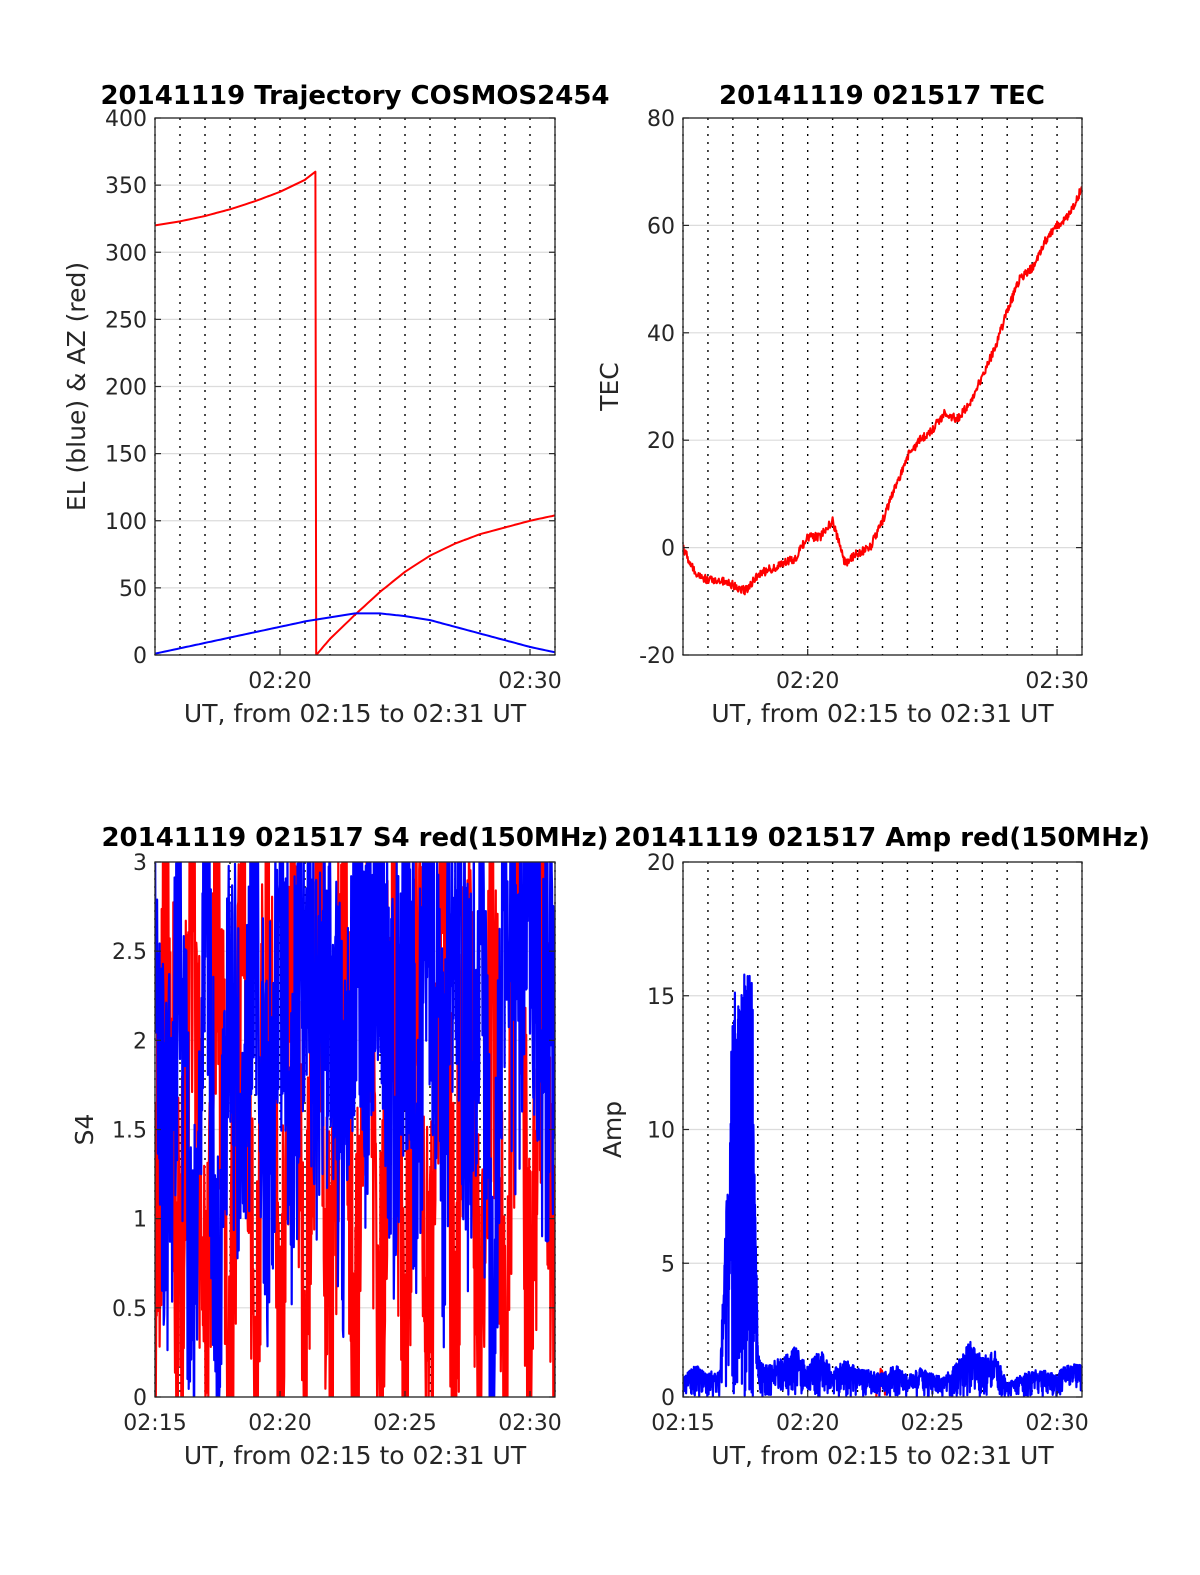  I want to click on y-tick-label: 80, so click(661, 119).